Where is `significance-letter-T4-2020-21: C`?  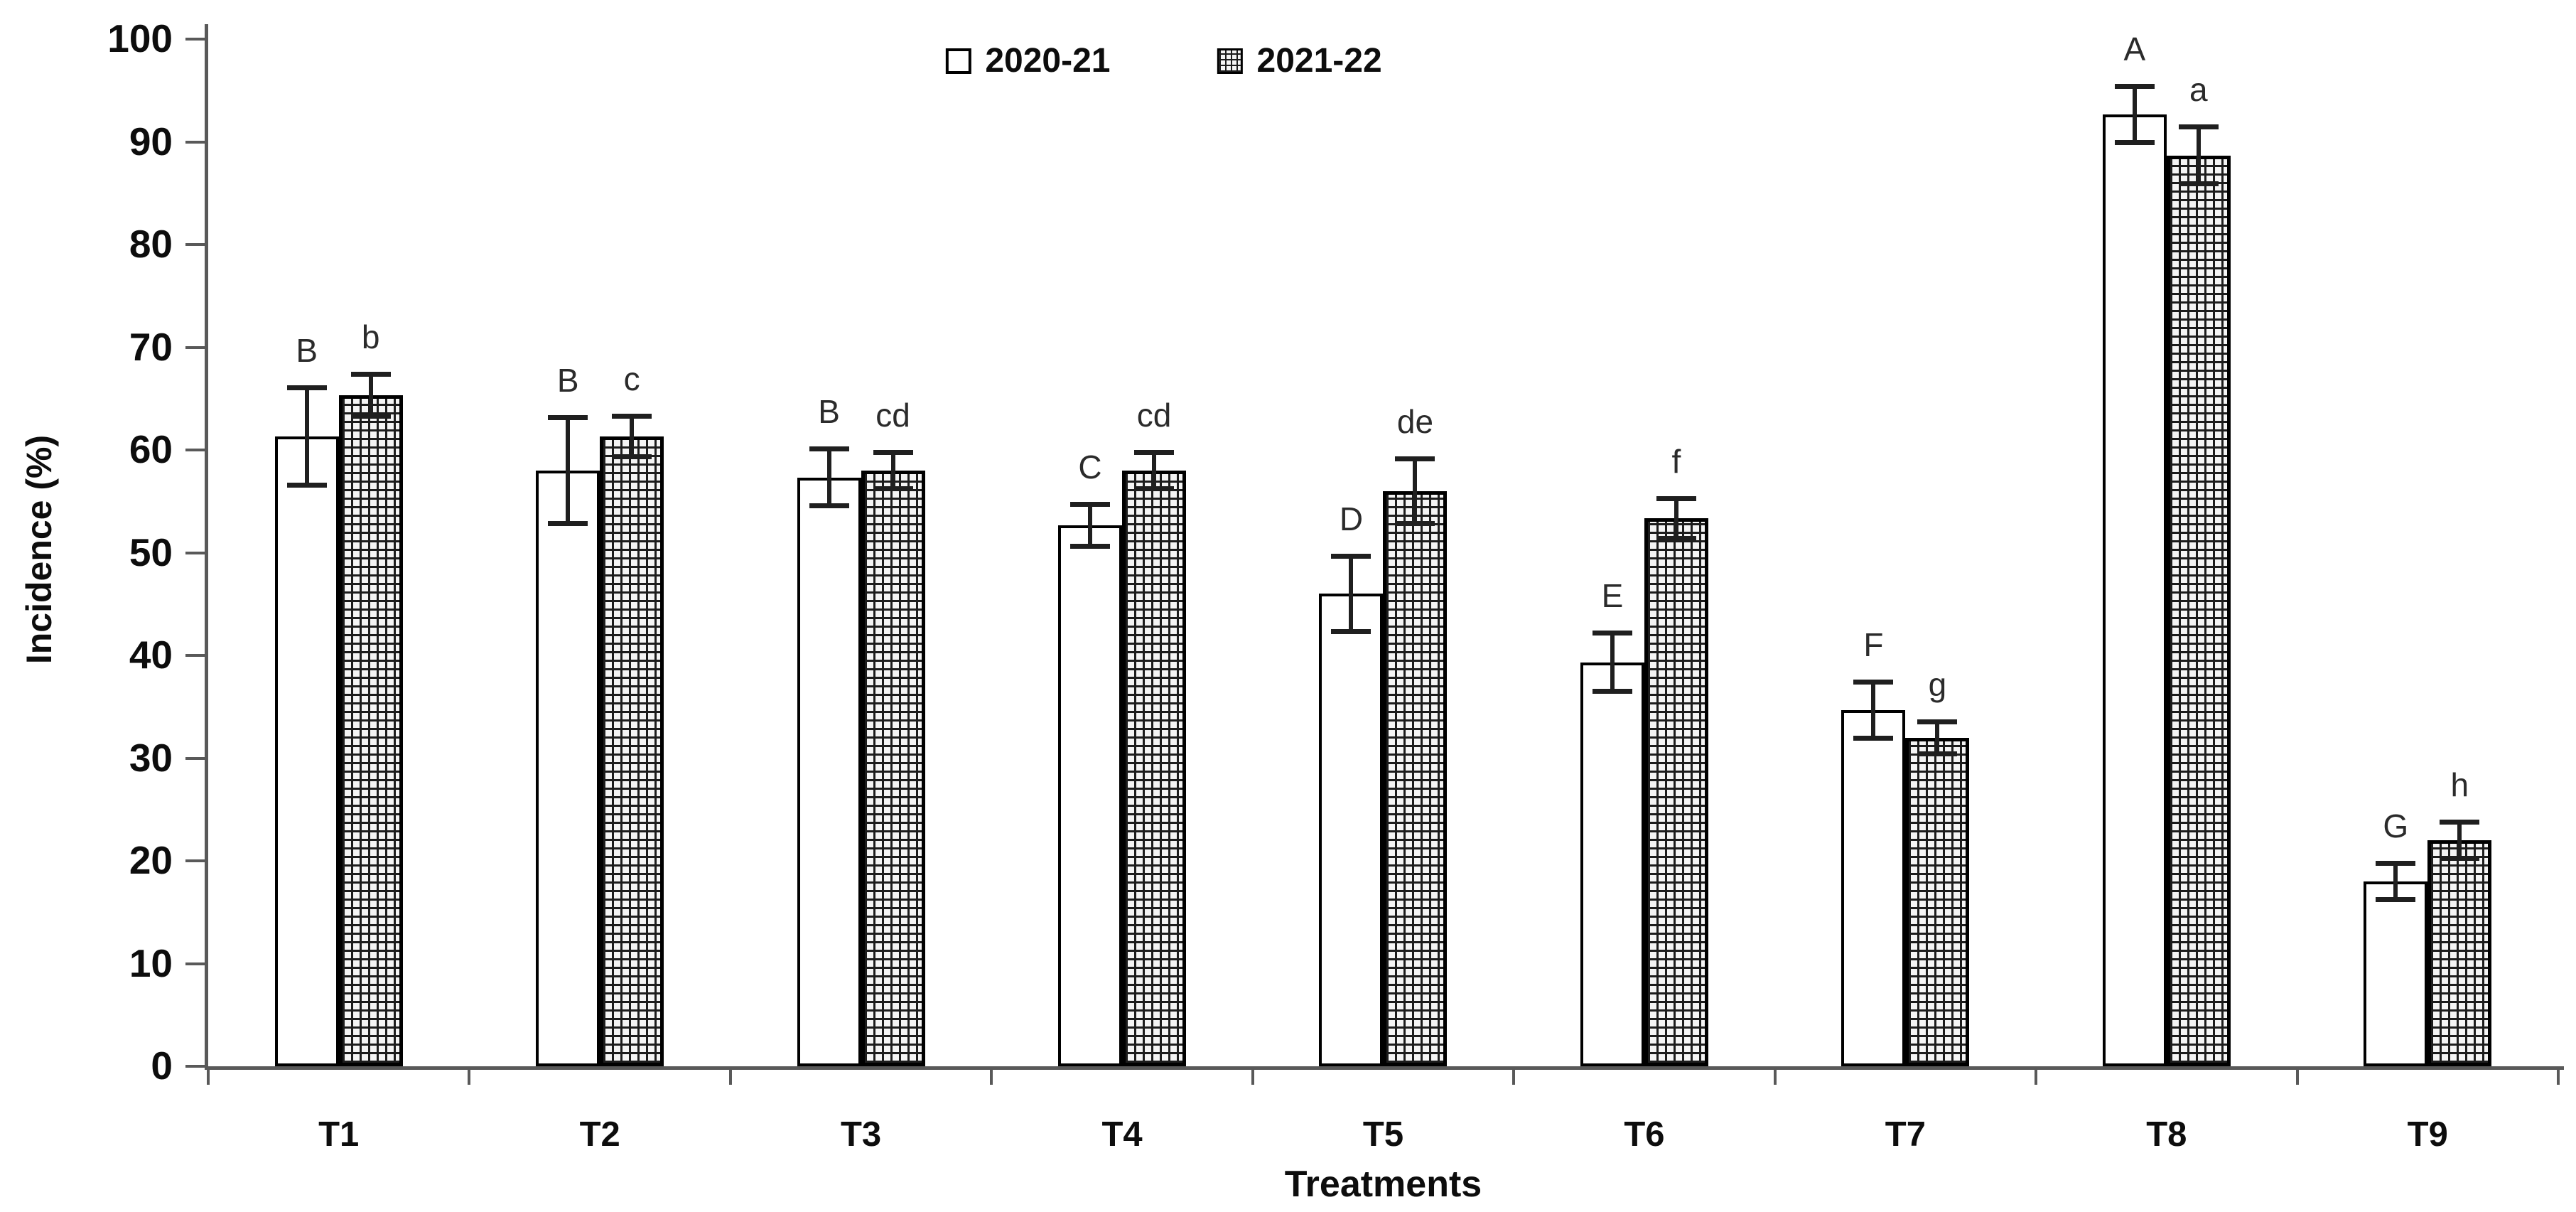 significance-letter-T4-2020-21: C is located at coordinates (1090, 467).